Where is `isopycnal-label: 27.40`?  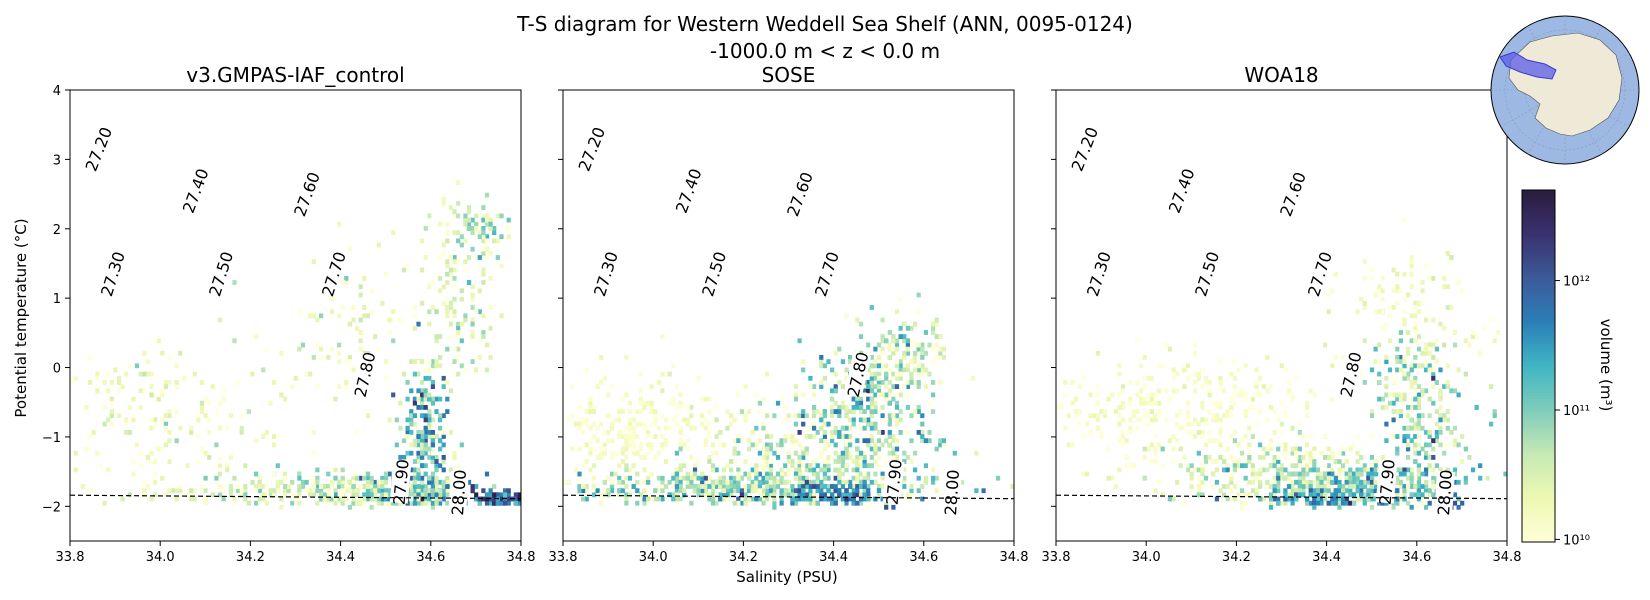
isopycnal-label: 27.40 is located at coordinates (196, 191).